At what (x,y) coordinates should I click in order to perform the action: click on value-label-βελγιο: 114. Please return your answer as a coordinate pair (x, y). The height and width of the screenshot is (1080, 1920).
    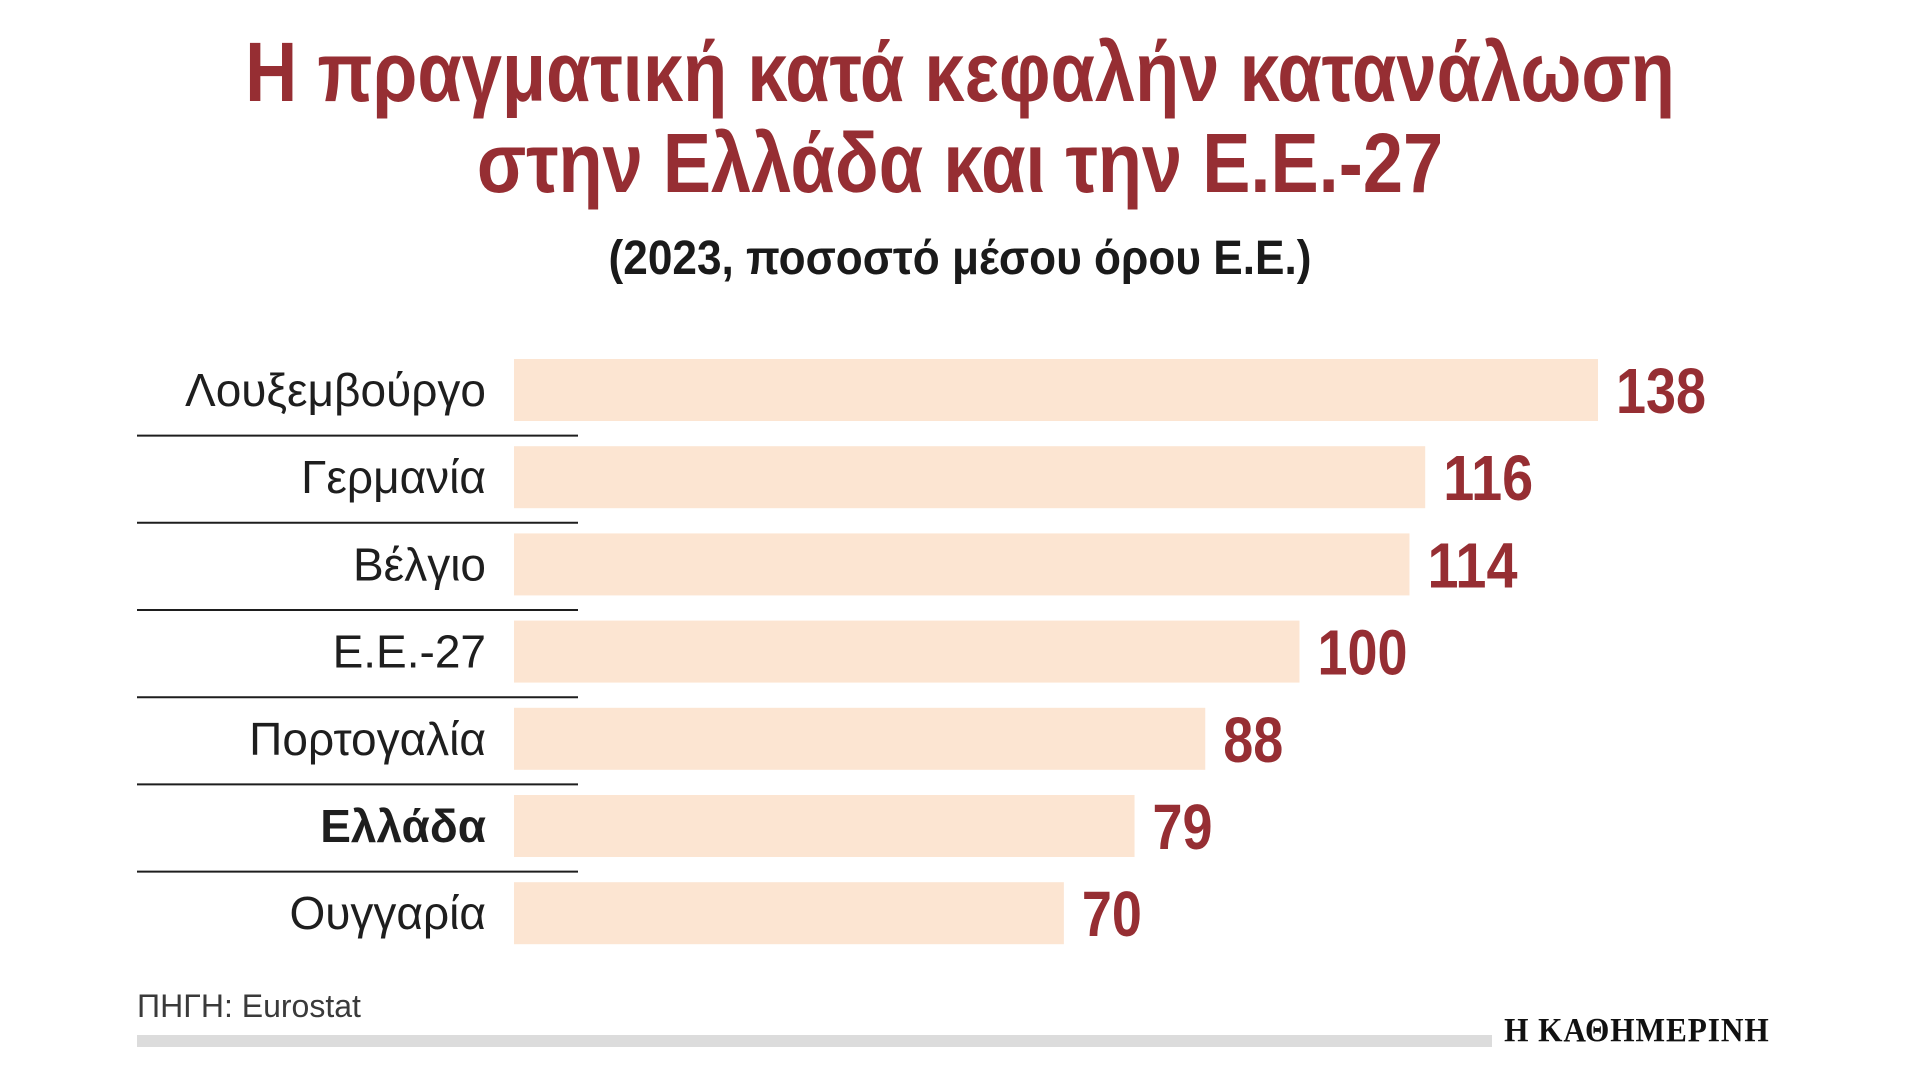
    Looking at the image, I should click on (1472, 565).